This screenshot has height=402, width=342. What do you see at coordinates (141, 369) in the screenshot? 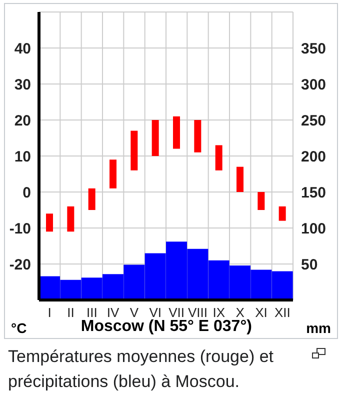
I see `text: Températures moyennes (rouge) et précipitations (bleu) à Moscou.` at bounding box center [141, 369].